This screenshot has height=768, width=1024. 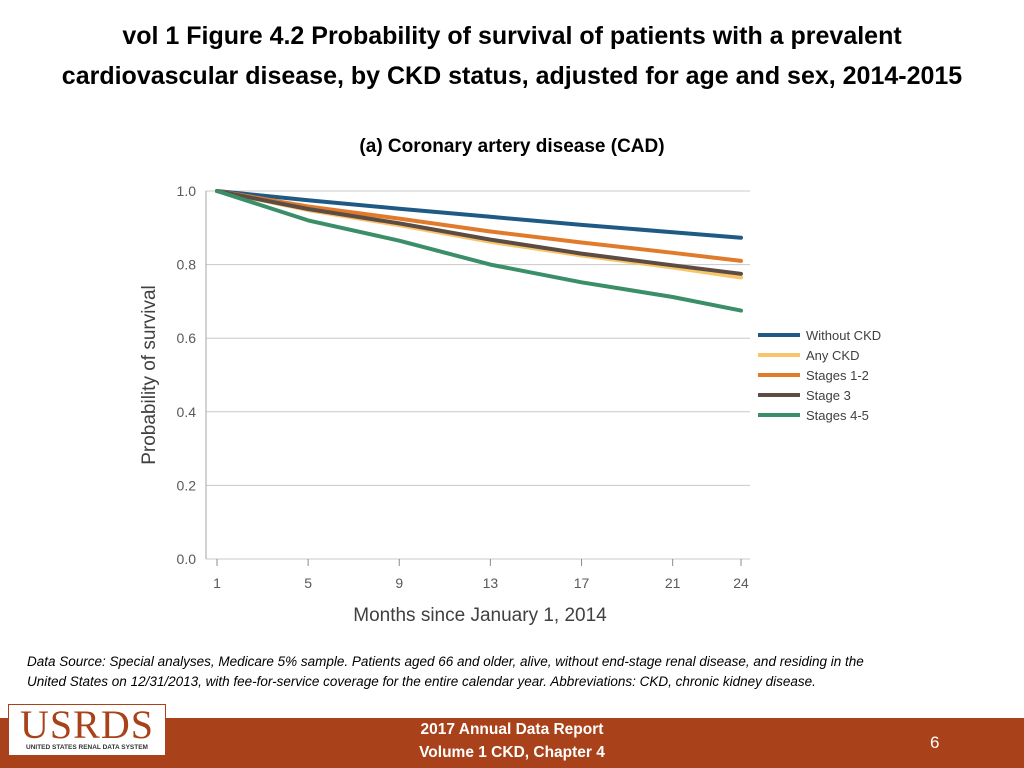 I want to click on y-tick-label: 0.8, so click(x=187, y=265).